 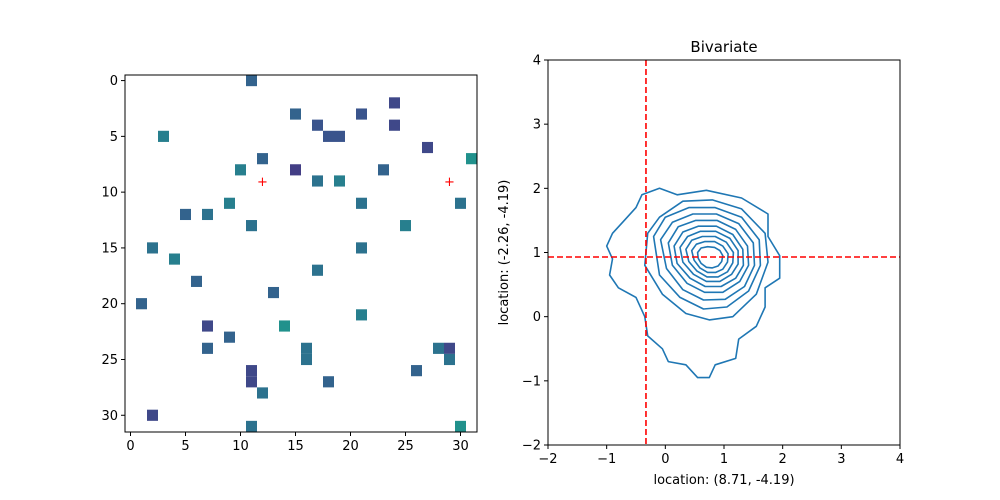 What do you see at coordinates (547, 459) in the screenshot?
I see `x-tick-label: −2` at bounding box center [547, 459].